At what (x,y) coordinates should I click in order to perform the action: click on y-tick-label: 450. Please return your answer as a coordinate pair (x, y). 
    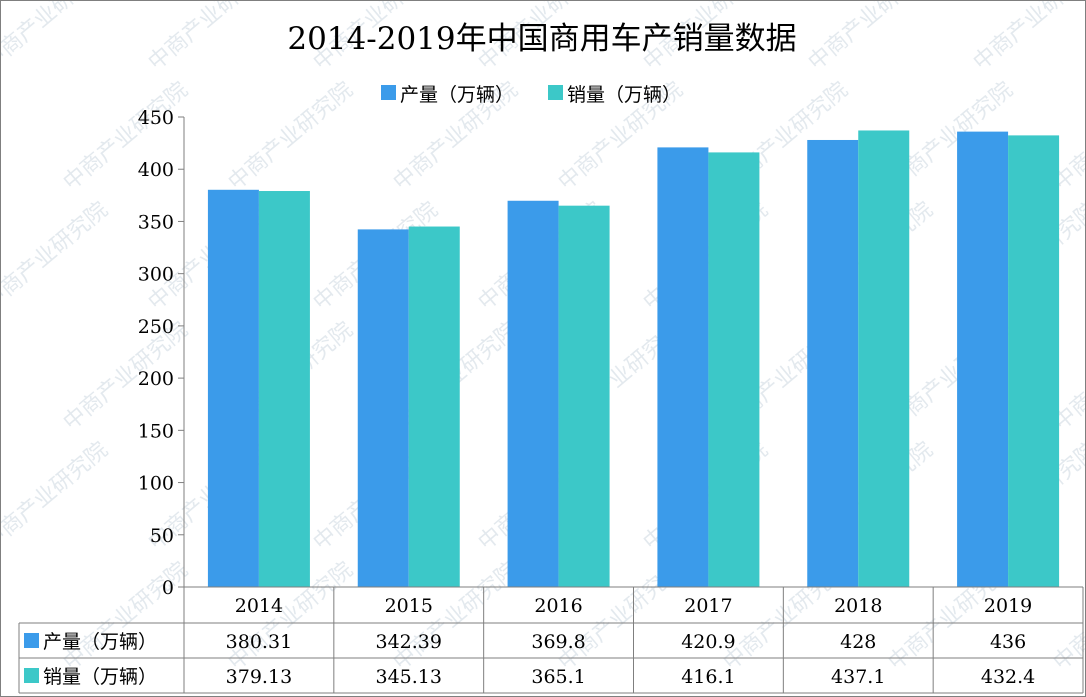
    Looking at the image, I should click on (156, 118).